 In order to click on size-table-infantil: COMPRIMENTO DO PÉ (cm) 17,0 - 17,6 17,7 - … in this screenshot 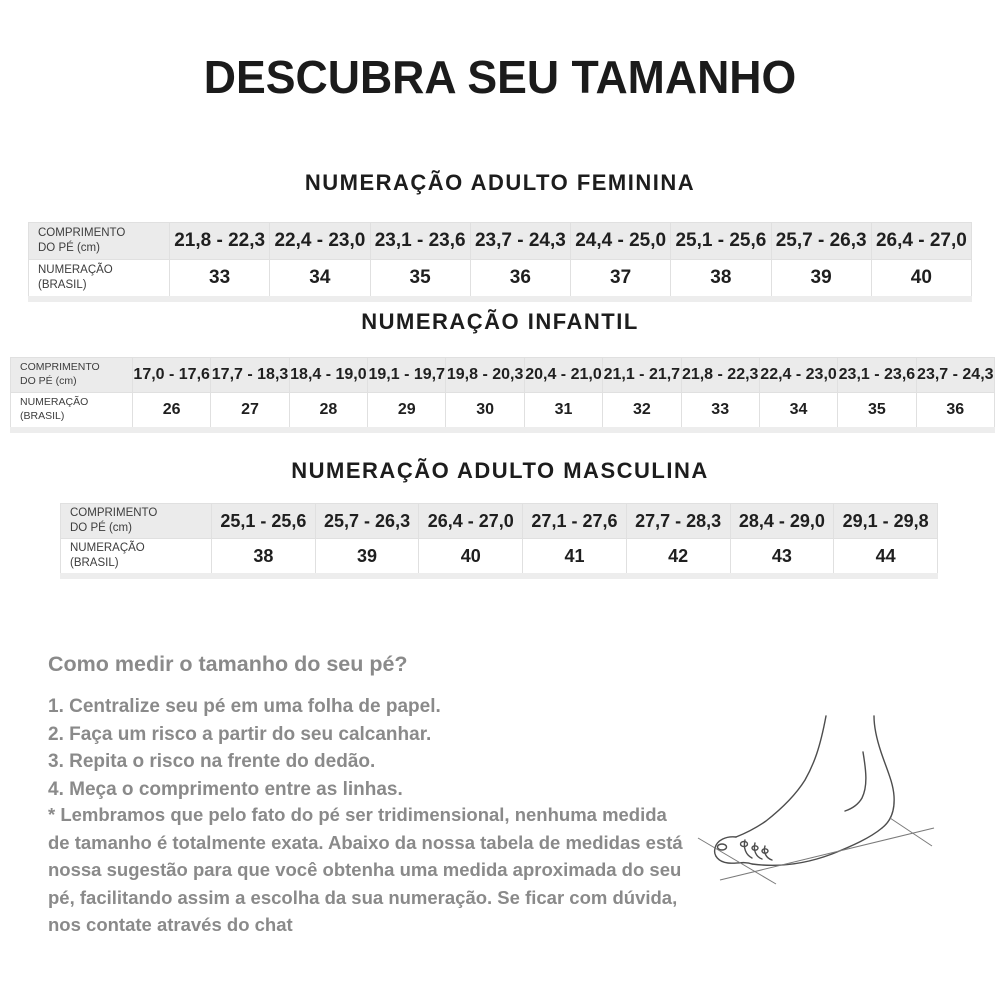, I will do `click(503, 395)`.